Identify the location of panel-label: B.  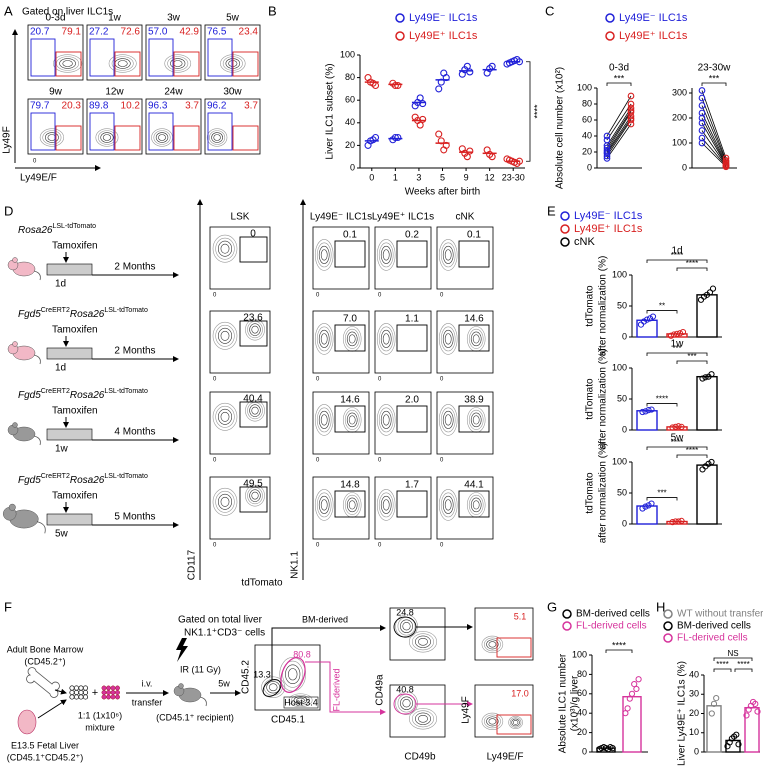
(272, 10).